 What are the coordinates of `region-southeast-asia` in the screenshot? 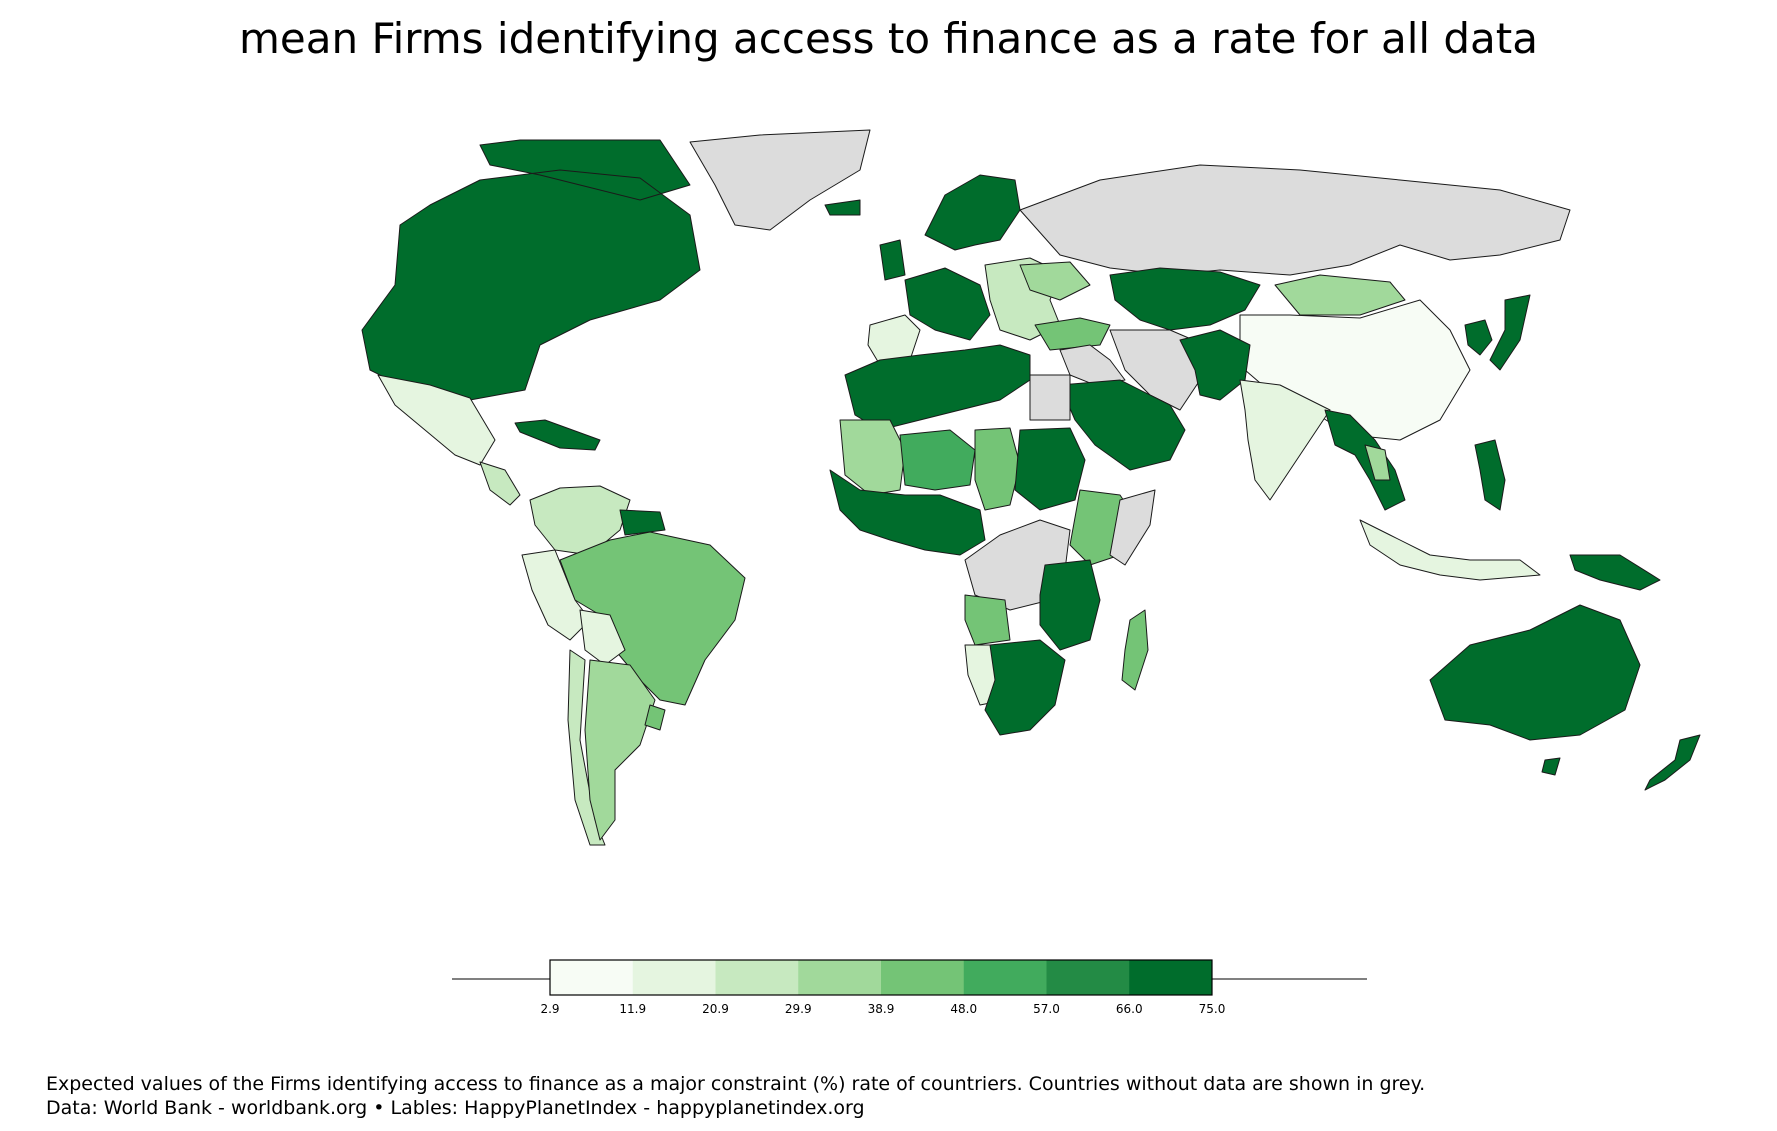 It's located at (1365, 460).